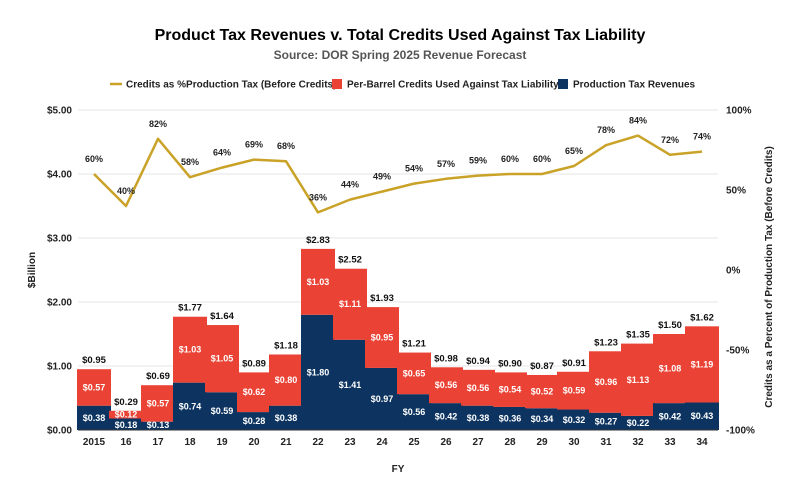  Describe the element at coordinates (59, 111) in the screenshot. I see `y-tick-label: $5.00` at that location.